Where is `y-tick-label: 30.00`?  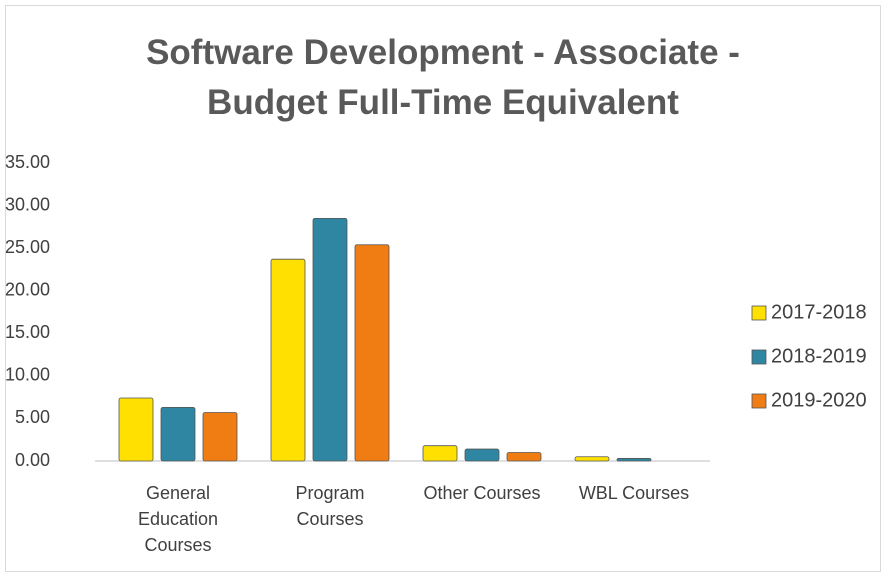 y-tick-label: 30.00 is located at coordinates (27, 204).